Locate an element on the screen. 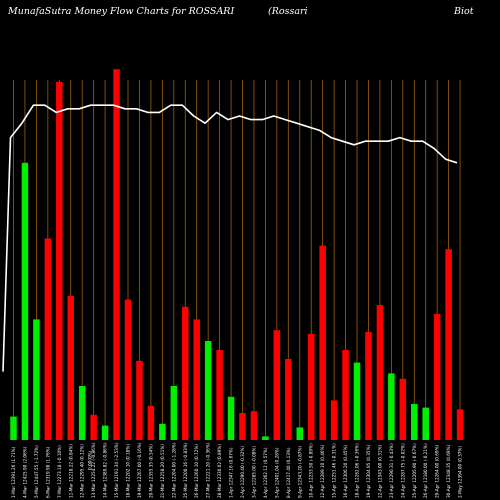 Image resolution: width=500 pixels, height=500 pixels. x-tick-label: 16-Apr 12306.20 (0.45%) is located at coordinates (345, 471).